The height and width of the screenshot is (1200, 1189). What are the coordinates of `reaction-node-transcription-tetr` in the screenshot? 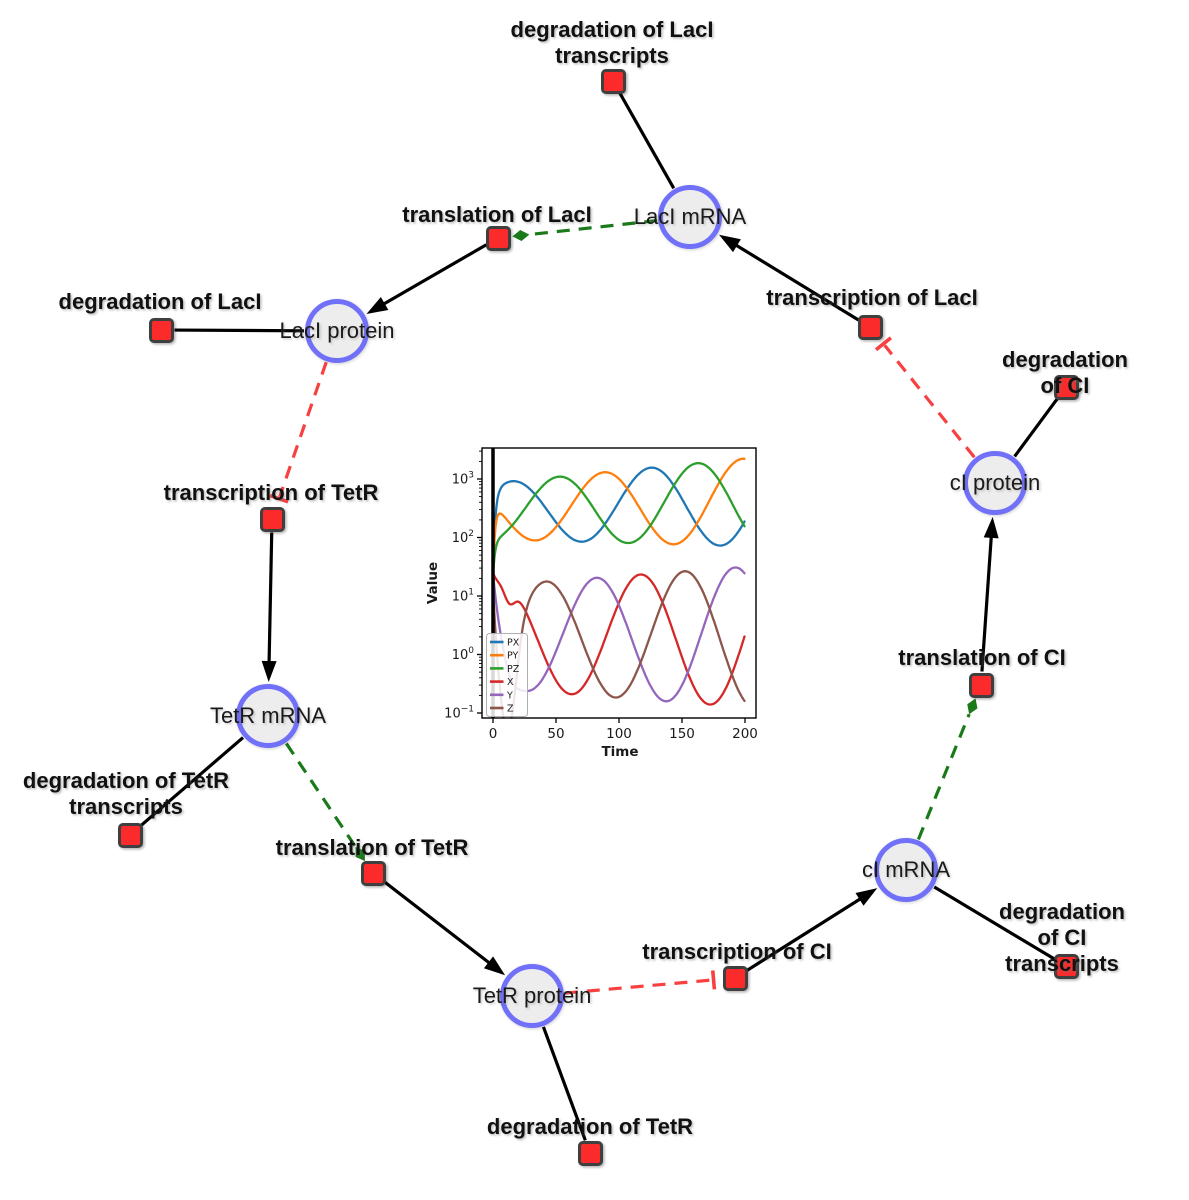 It's located at (272, 519).